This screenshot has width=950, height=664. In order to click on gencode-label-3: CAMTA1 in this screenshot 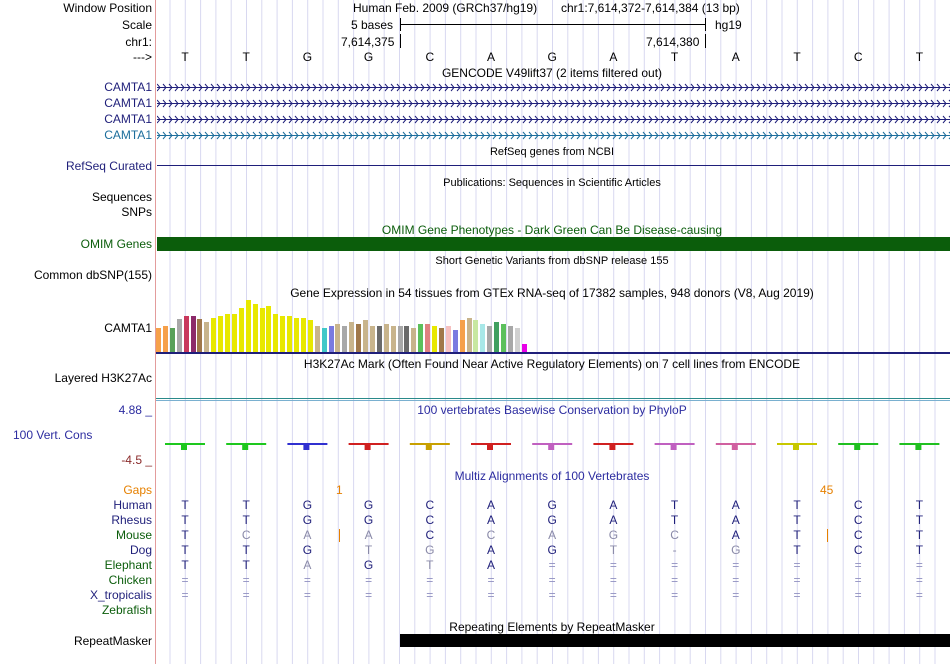, I will do `click(128, 119)`.